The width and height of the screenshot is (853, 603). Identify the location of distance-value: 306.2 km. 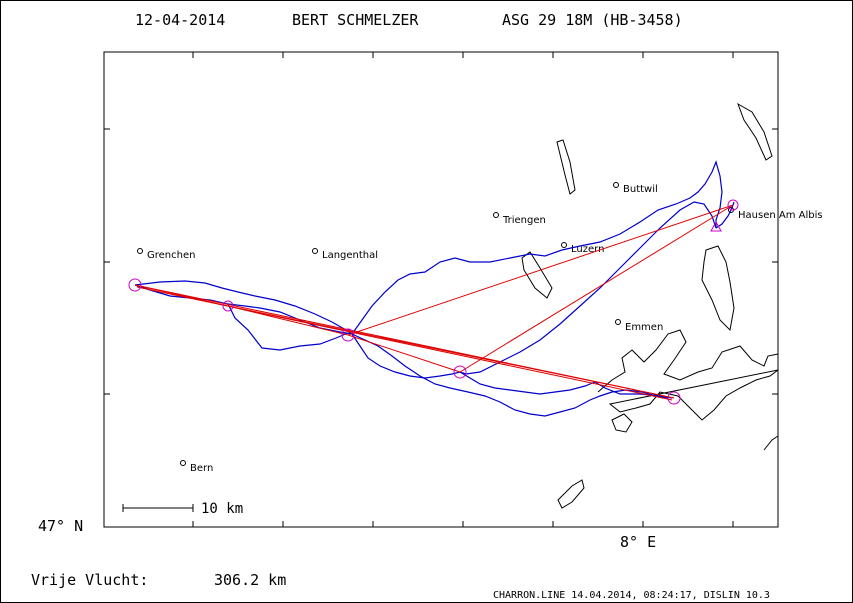
(250, 580).